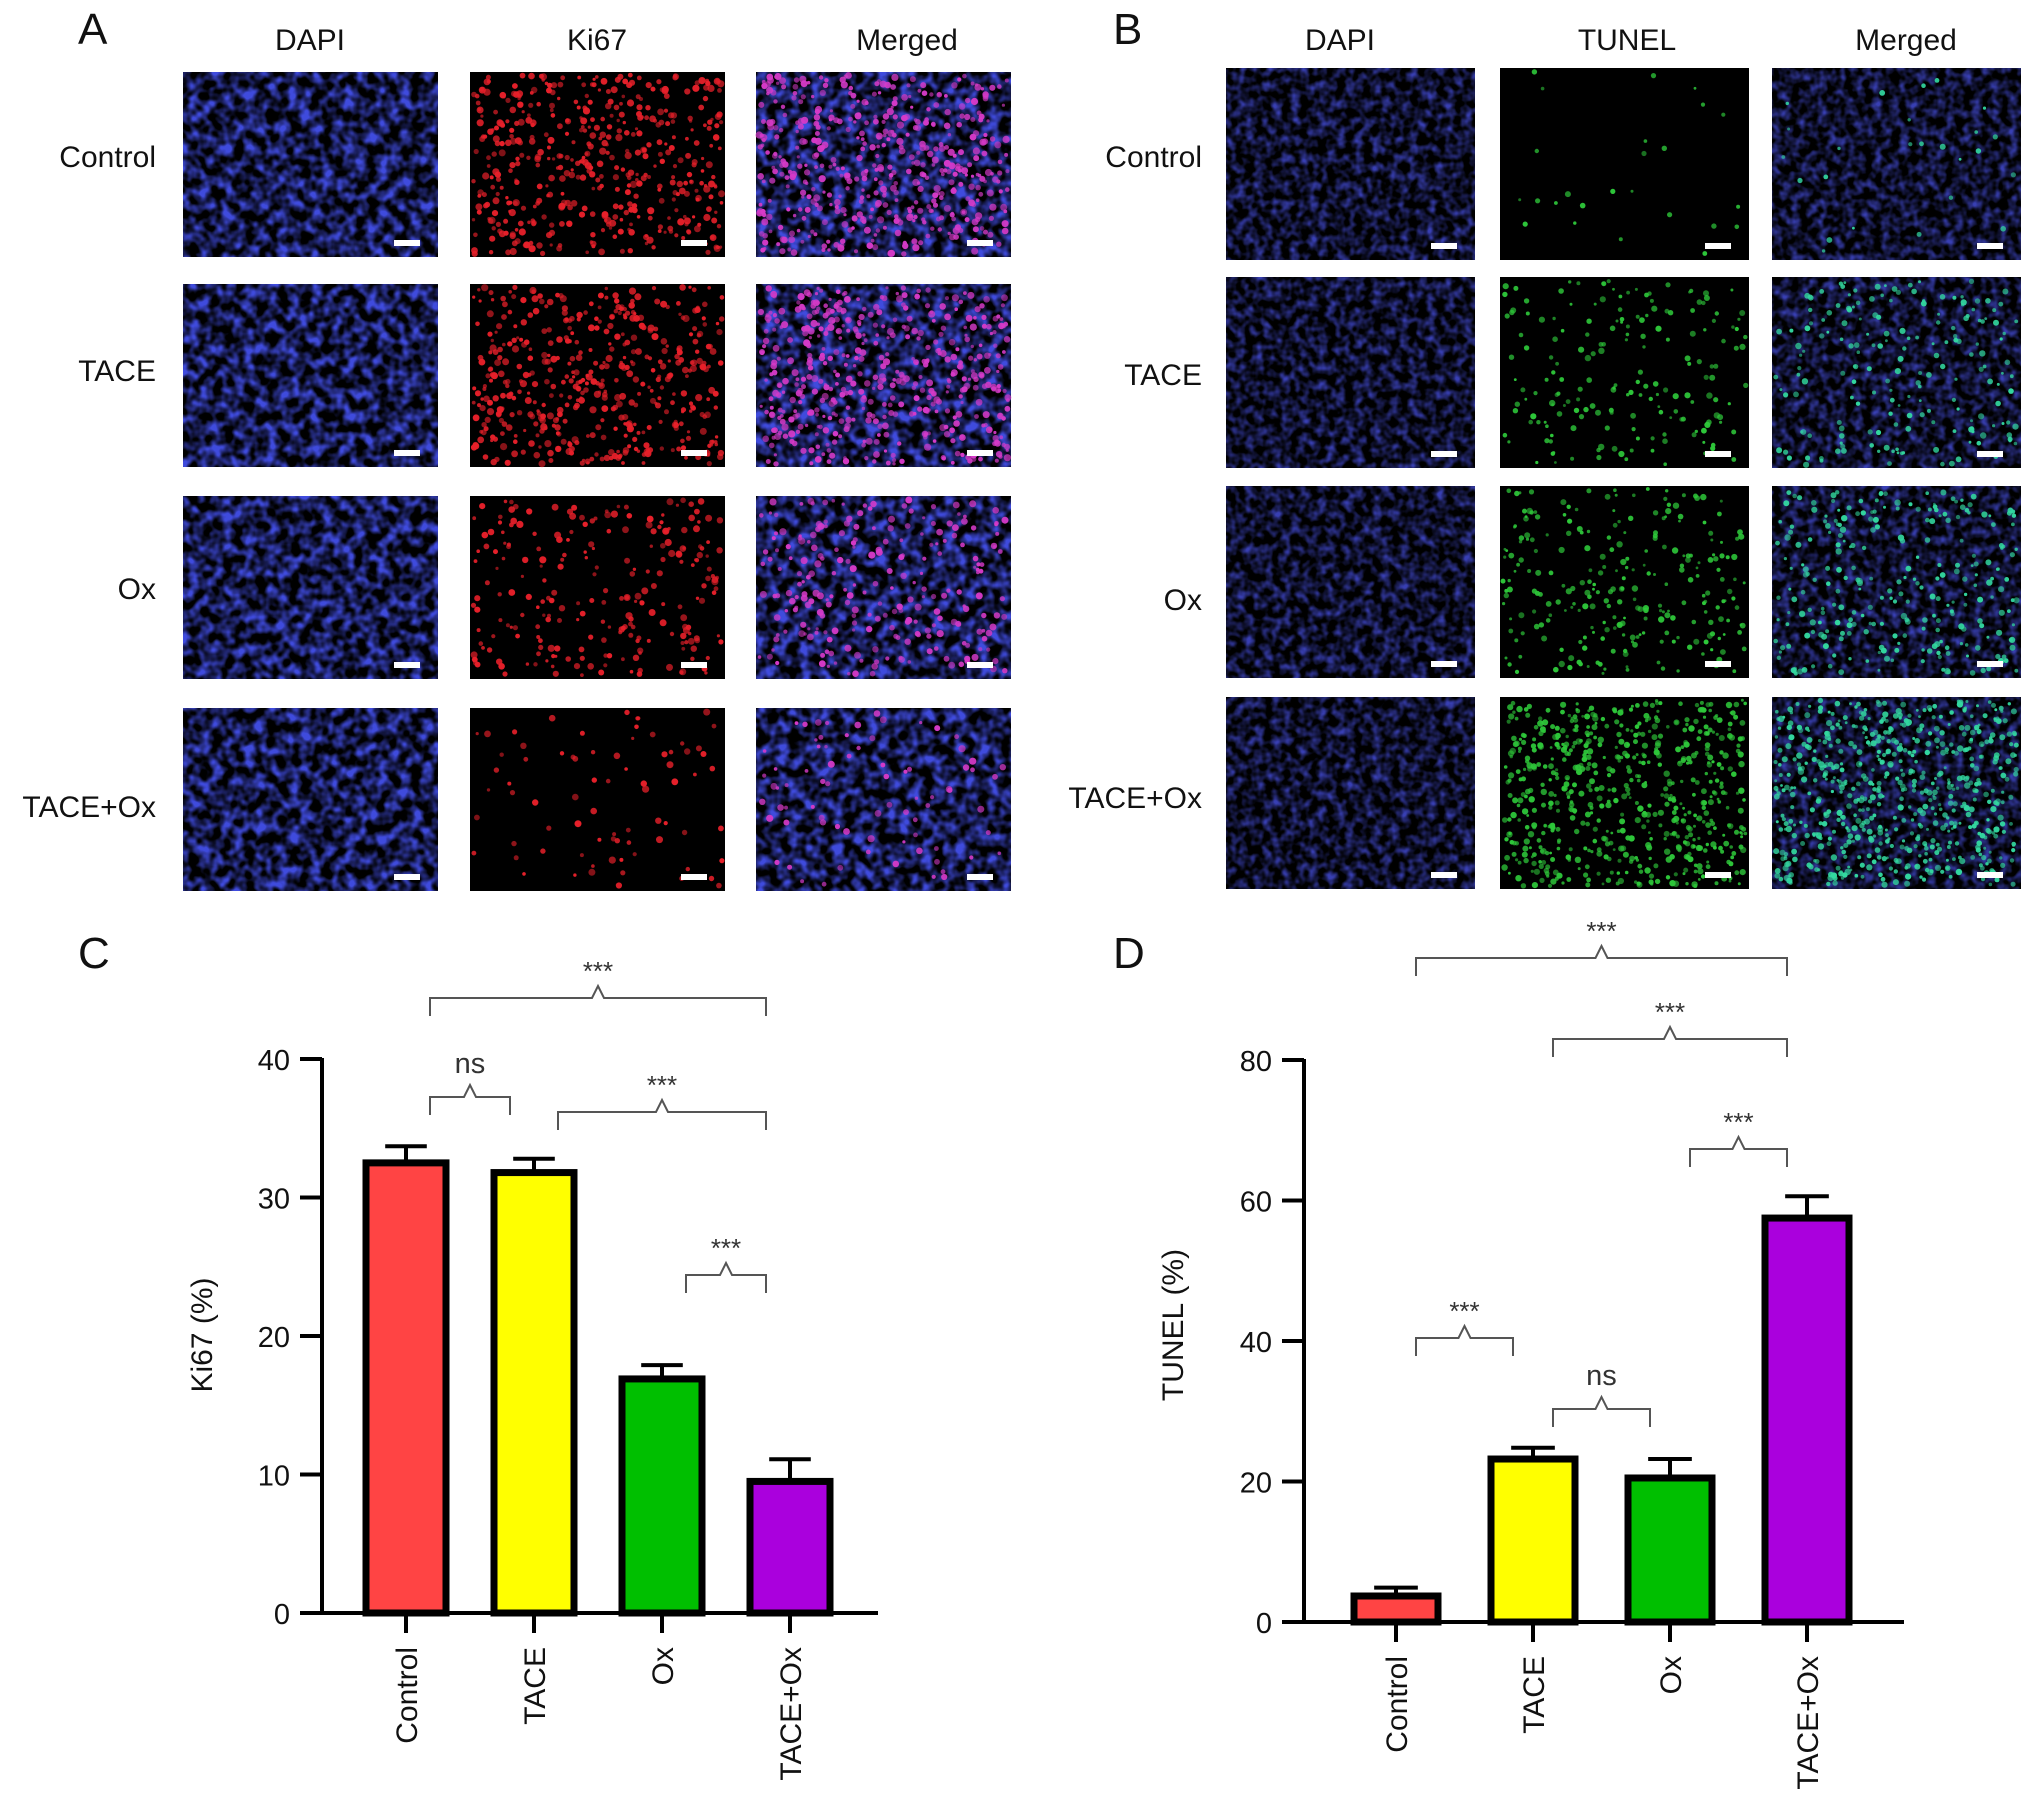  Describe the element at coordinates (310, 587) in the screenshot. I see `micrograph-dapi-ox` at that location.